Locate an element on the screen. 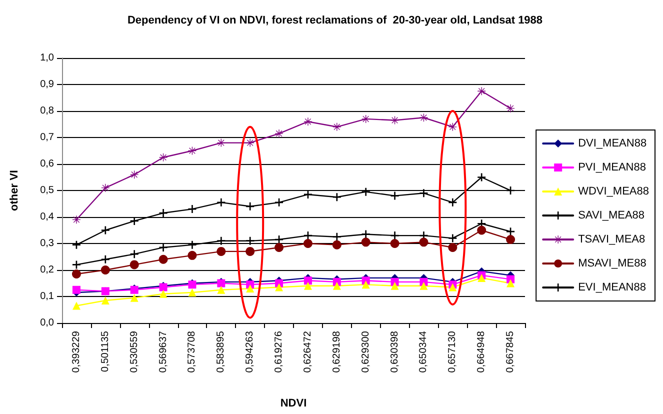 This screenshot has height=414, width=663. y-tick-label: 0,6 is located at coordinates (47, 164).